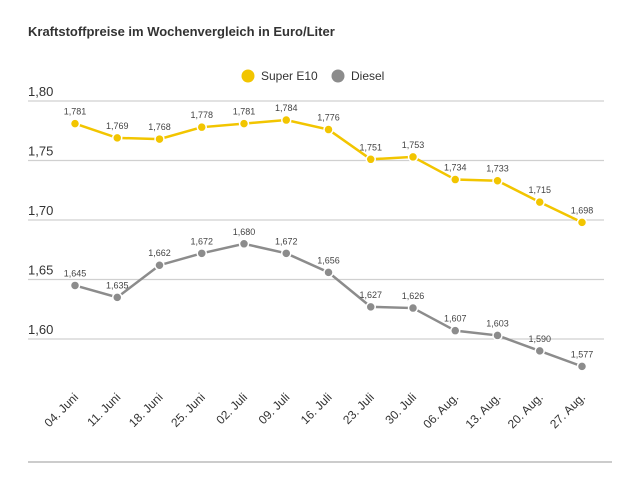  What do you see at coordinates (483, 410) in the screenshot?
I see `x-tick-label: 13. Aug.` at bounding box center [483, 410].